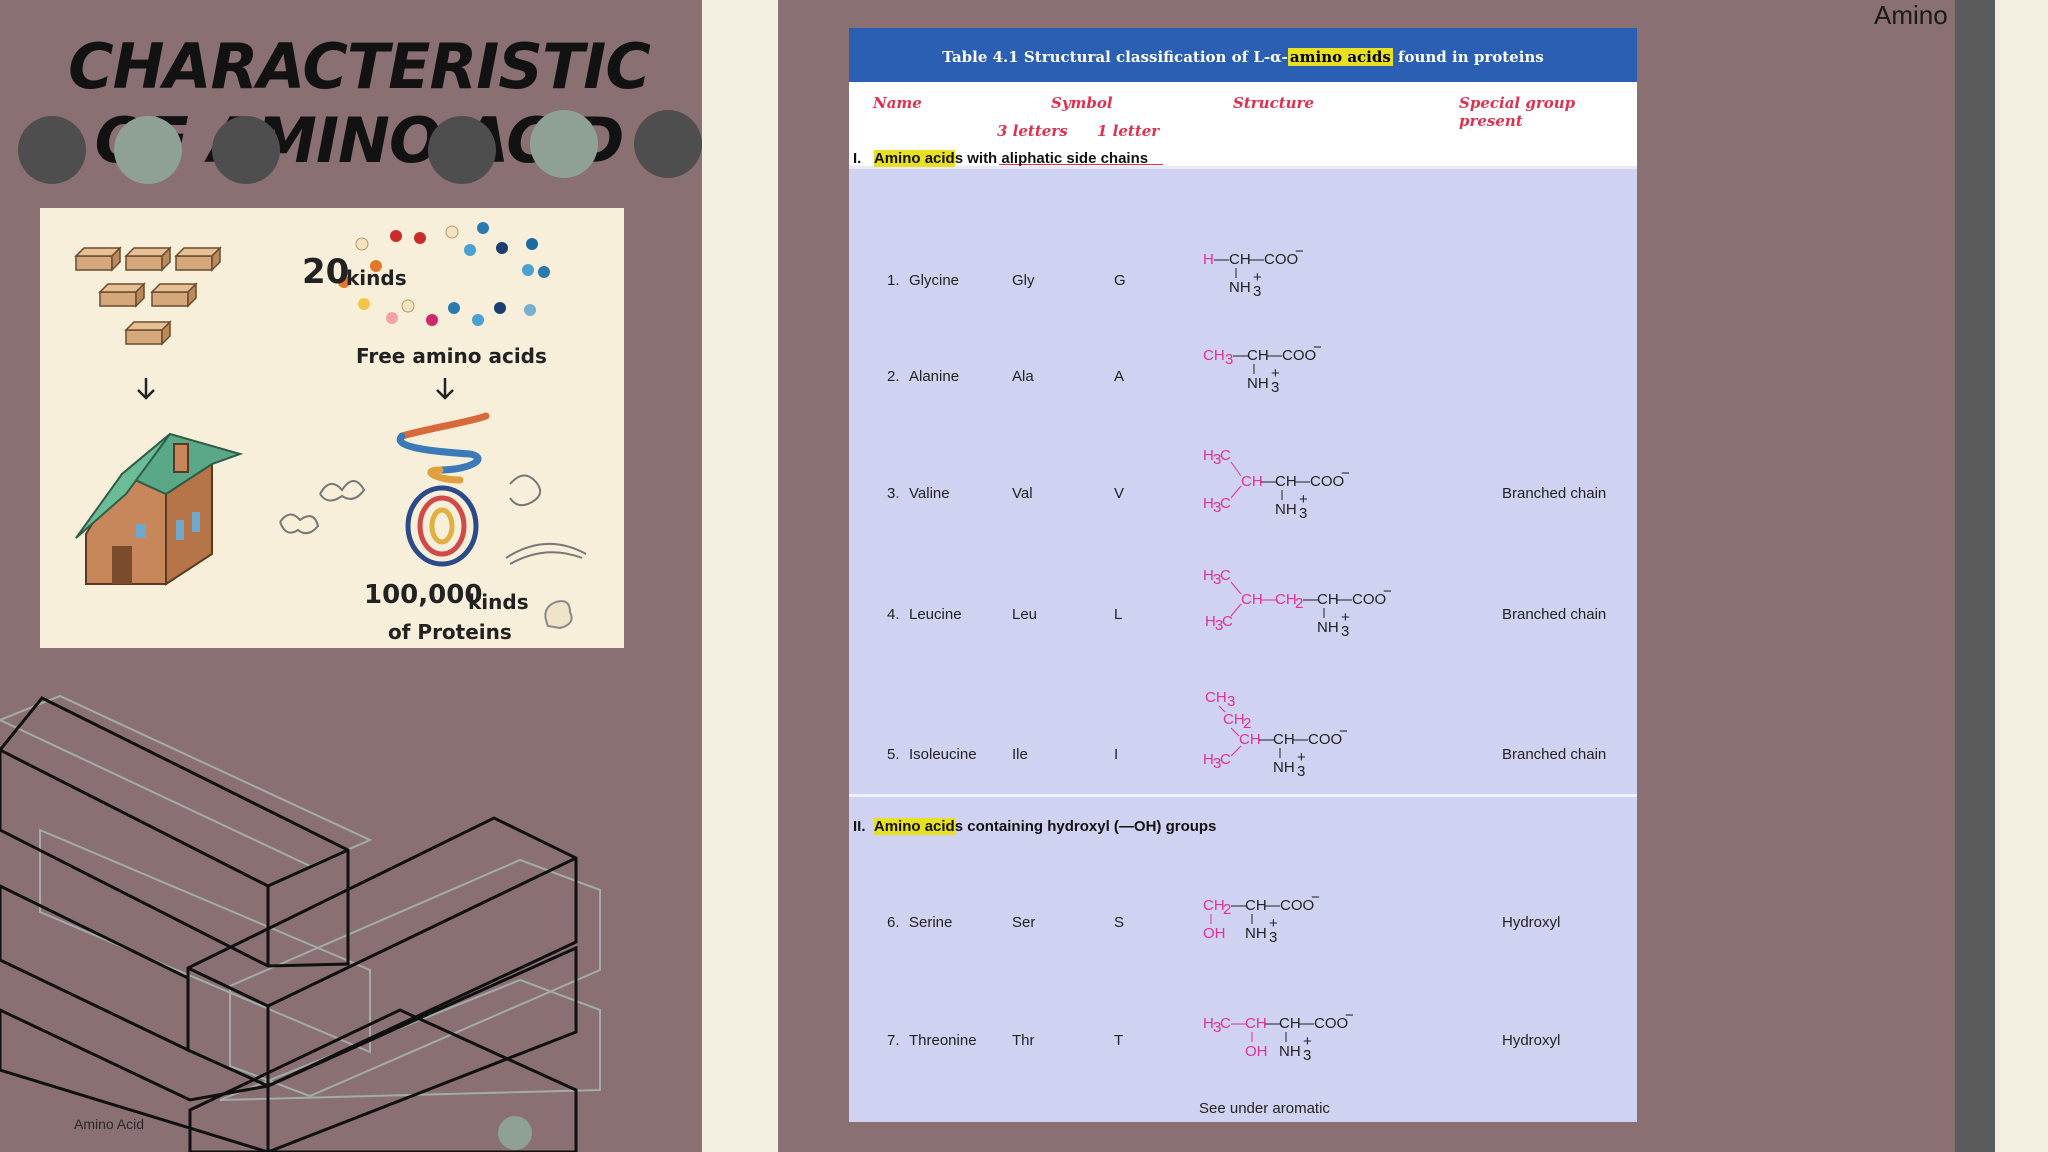  Describe the element at coordinates (893, 922) in the screenshot. I see `row-number: 6.` at that location.